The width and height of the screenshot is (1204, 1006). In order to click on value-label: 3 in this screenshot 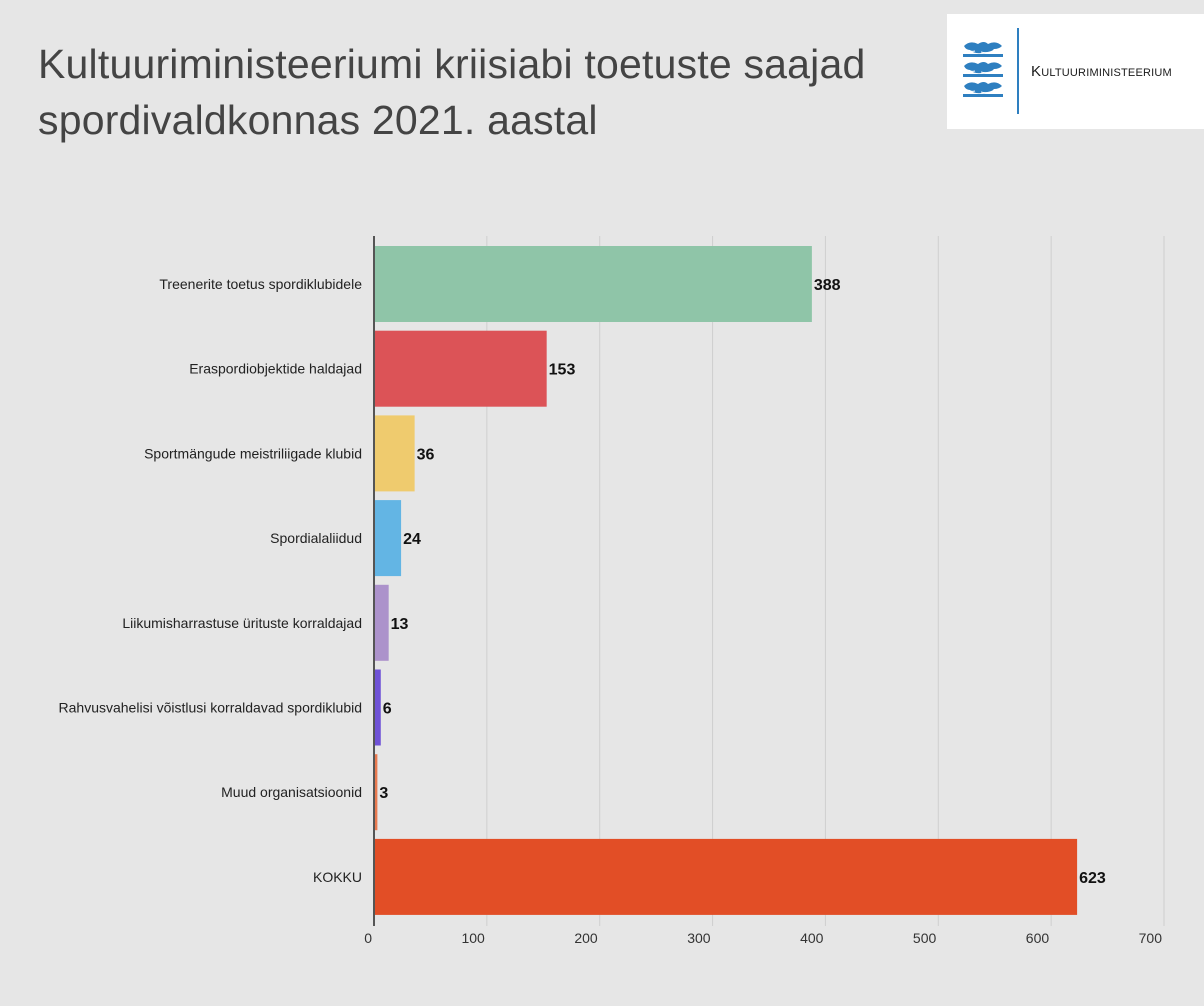, I will do `click(383, 793)`.